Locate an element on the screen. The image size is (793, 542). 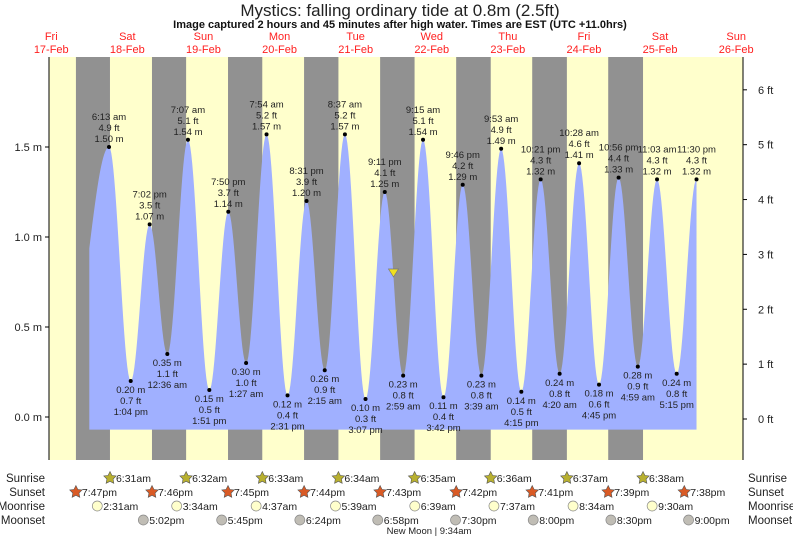
low-tide-ft: 0.5 ft is located at coordinates (521, 412).